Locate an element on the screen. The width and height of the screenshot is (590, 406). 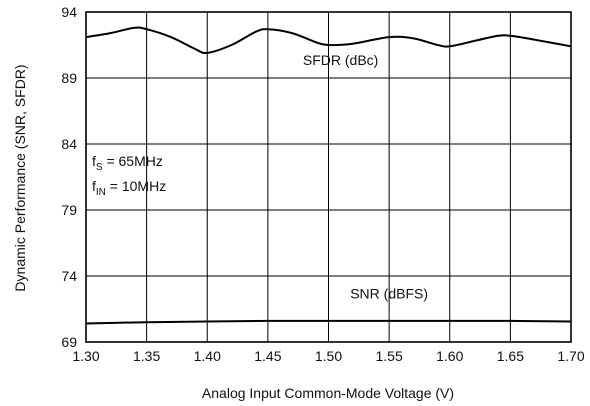
series-labels: SFDR (dBc) SNR (dBFS) is located at coordinates (365, 177).